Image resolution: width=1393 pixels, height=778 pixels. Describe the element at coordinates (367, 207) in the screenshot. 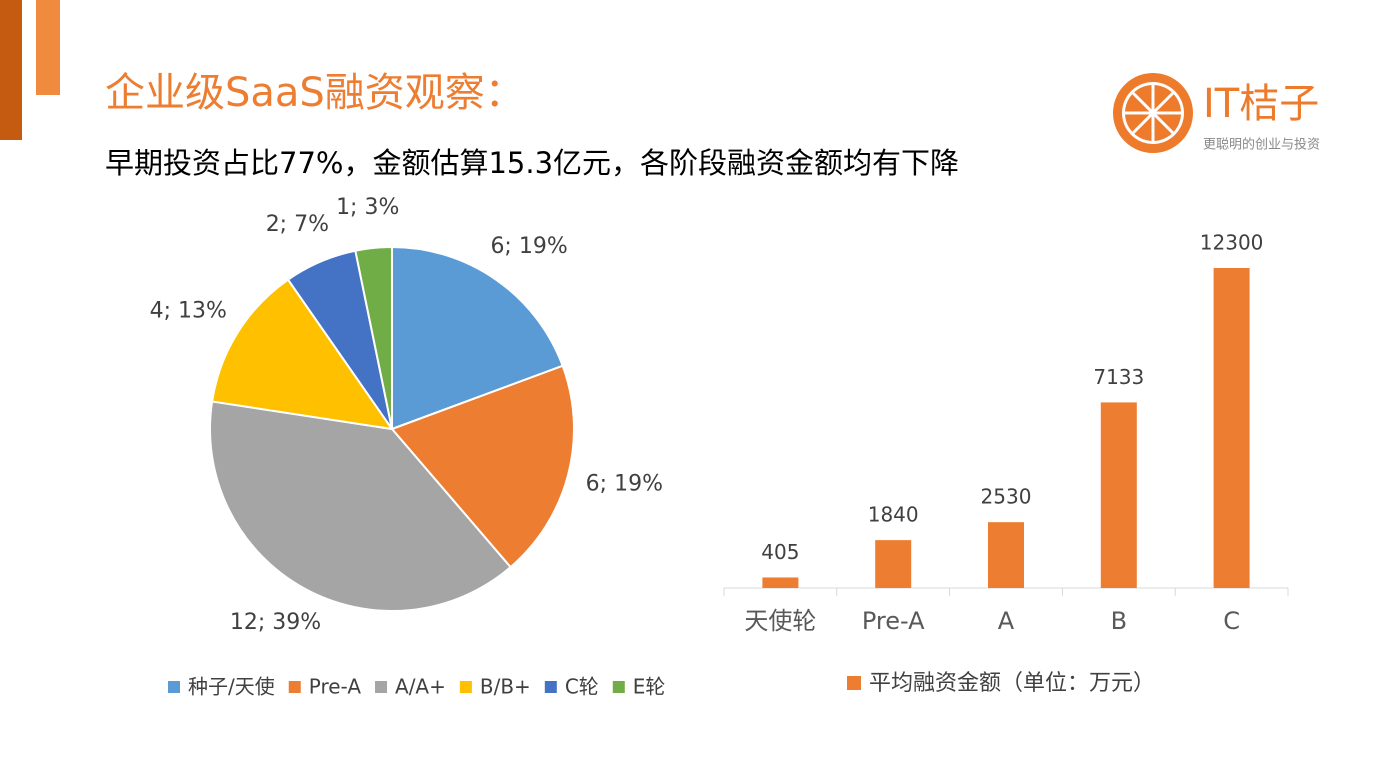

I see `data-label: 1; 3%` at that location.